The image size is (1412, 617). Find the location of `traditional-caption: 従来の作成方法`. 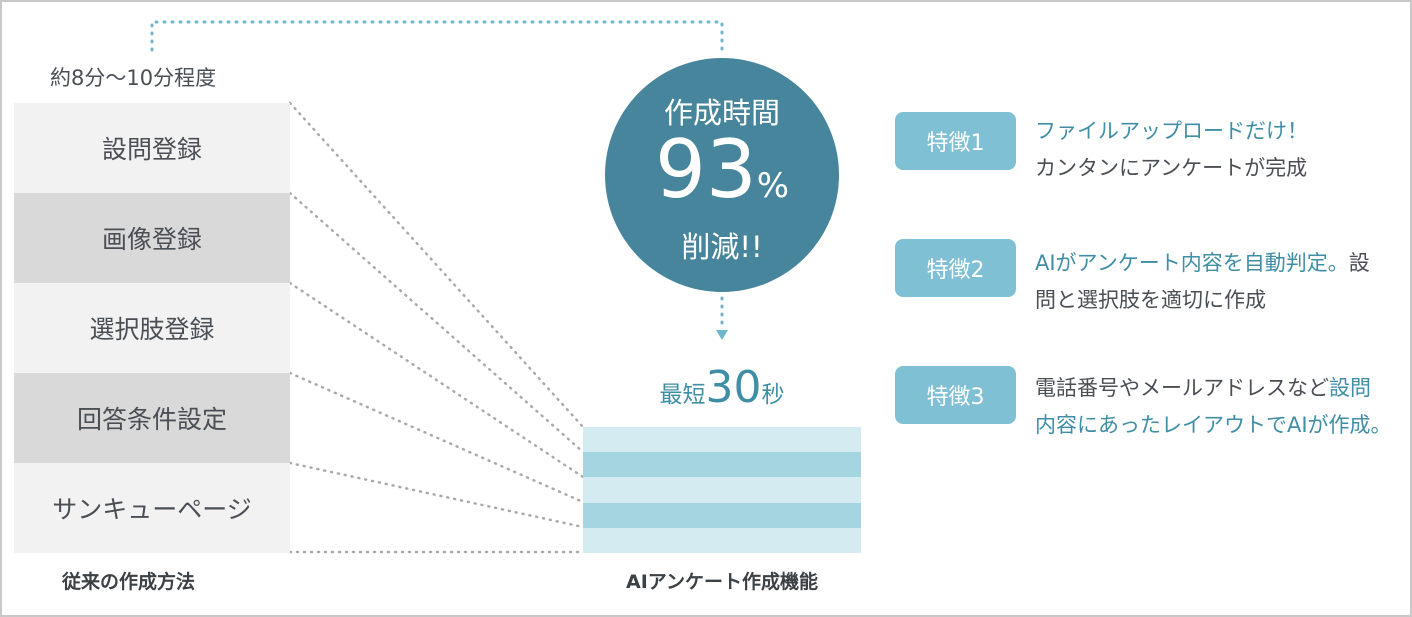

traditional-caption: 従来の作成方法 is located at coordinates (129, 582).